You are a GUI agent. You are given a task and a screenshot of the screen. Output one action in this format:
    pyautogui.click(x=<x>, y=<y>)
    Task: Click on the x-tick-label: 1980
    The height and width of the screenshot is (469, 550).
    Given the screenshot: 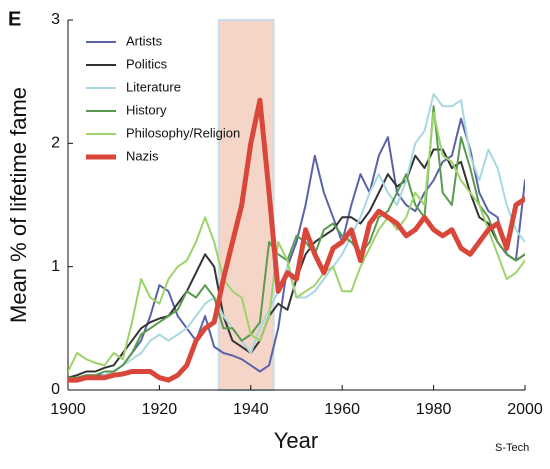 What is the action you would take?
    pyautogui.click(x=434, y=409)
    